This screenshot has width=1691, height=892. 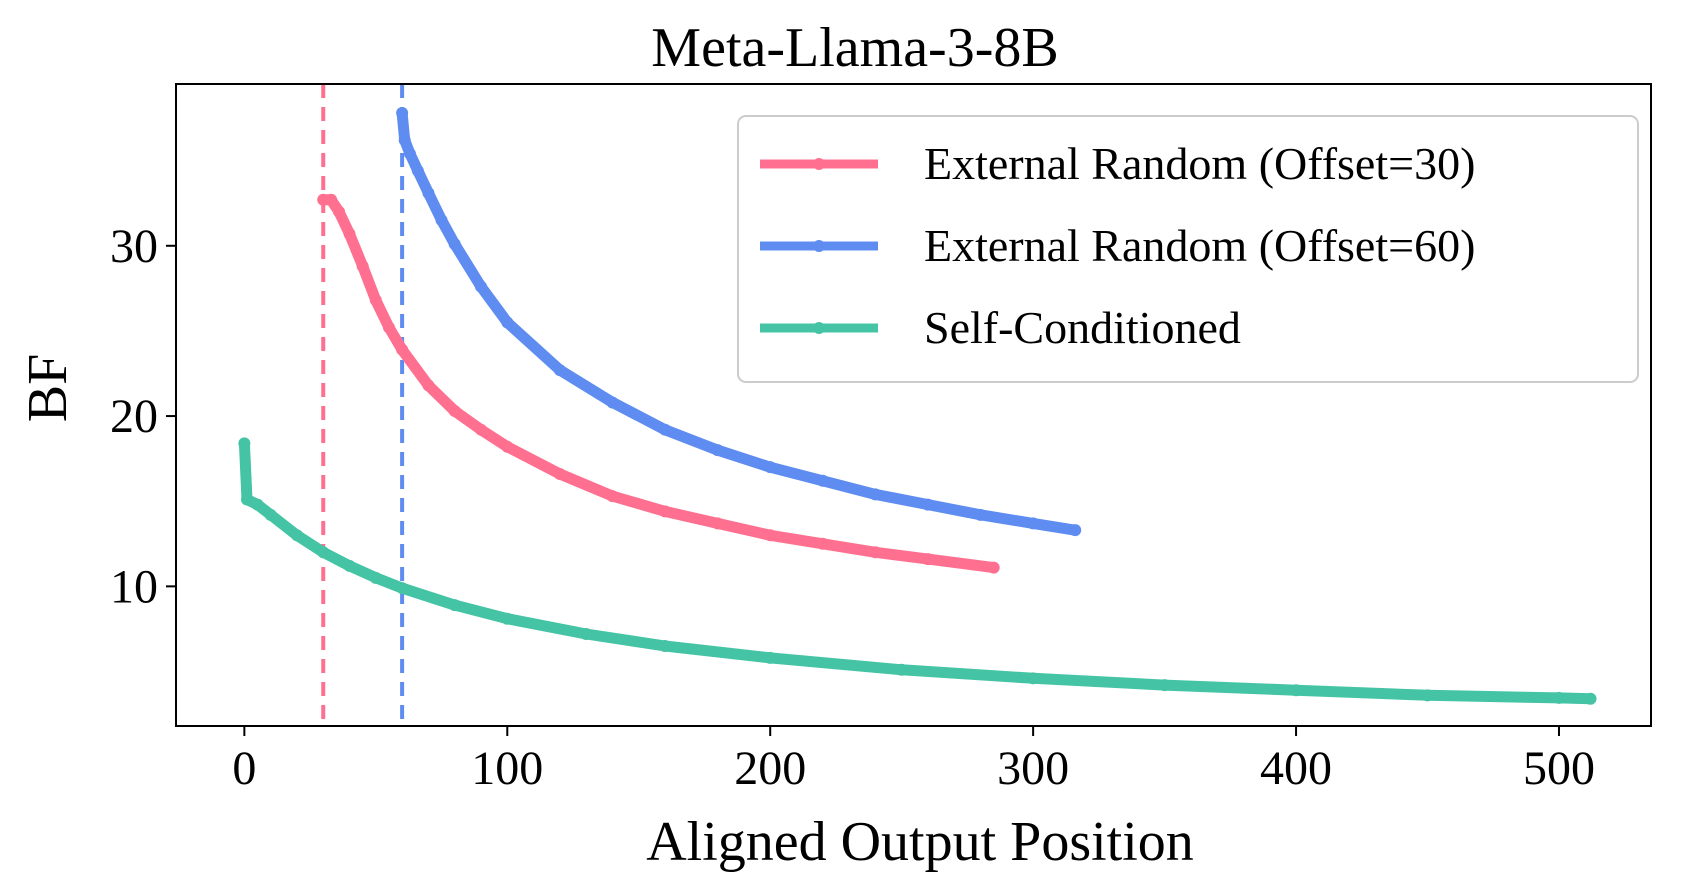 What do you see at coordinates (1559, 768) in the screenshot?
I see `x-tick-label: 500` at bounding box center [1559, 768].